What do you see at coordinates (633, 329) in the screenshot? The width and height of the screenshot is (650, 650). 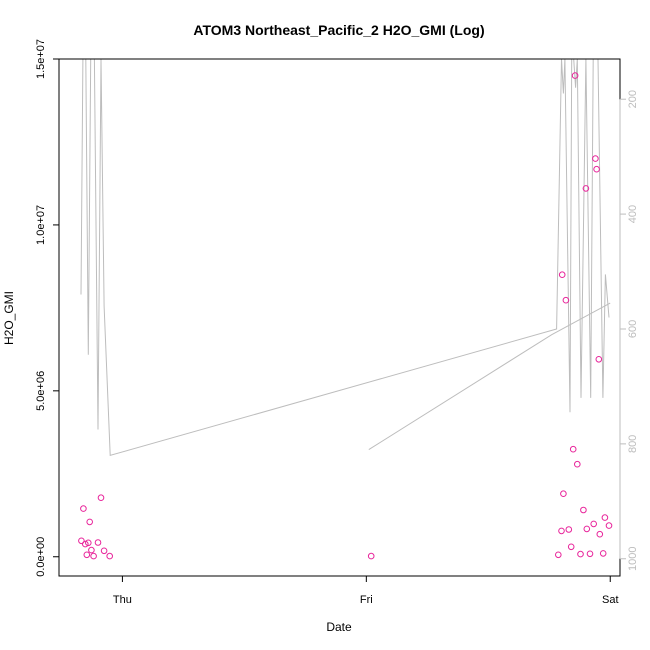 I see `y2-tick-label-600: 600` at bounding box center [633, 329].